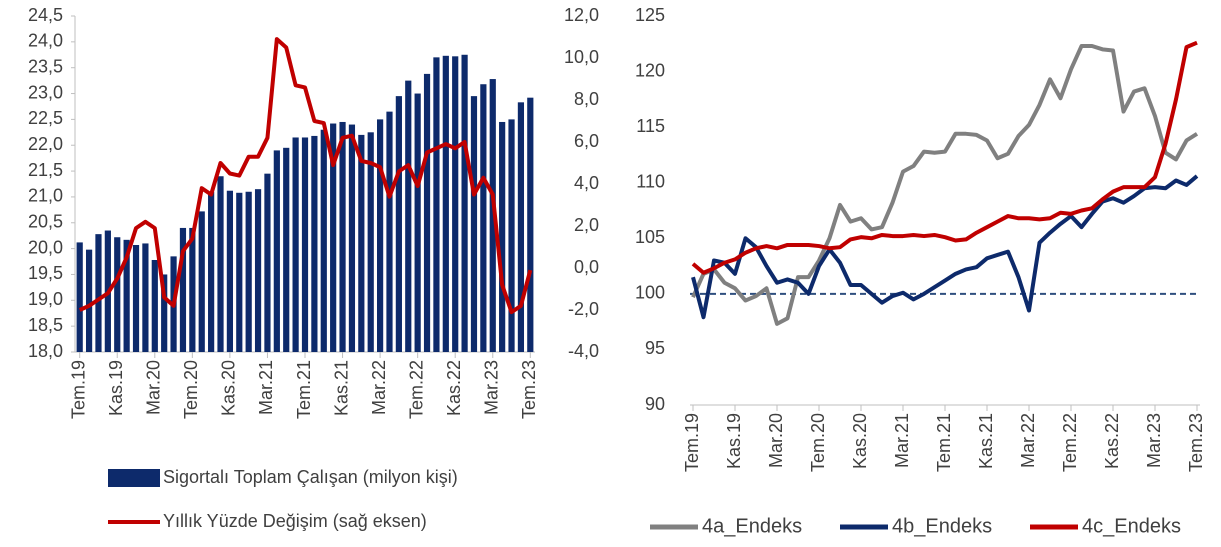  Describe the element at coordinates (583, 309) in the screenshot. I see `y2-tick-label: -2,0` at that location.